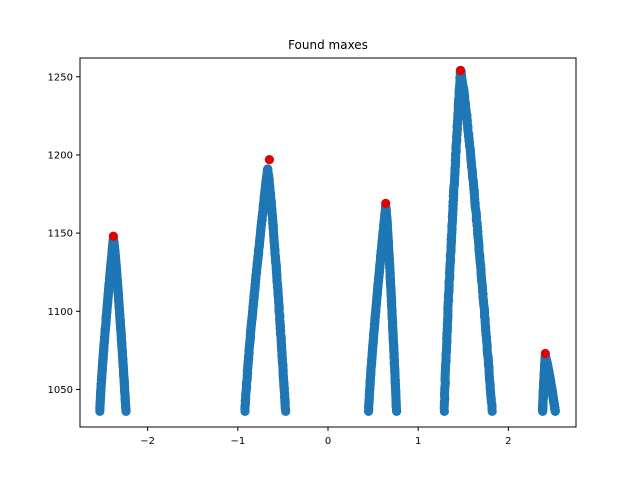 This screenshot has height=480, width=640. Describe the element at coordinates (147, 441) in the screenshot. I see `x-tick-label: −2` at that location.